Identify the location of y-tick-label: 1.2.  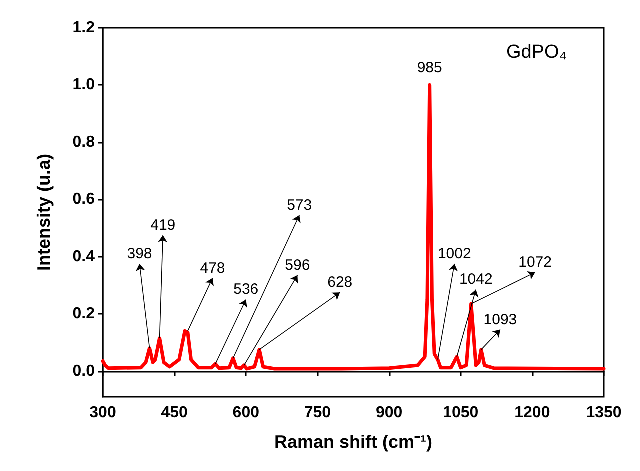
(84, 28).